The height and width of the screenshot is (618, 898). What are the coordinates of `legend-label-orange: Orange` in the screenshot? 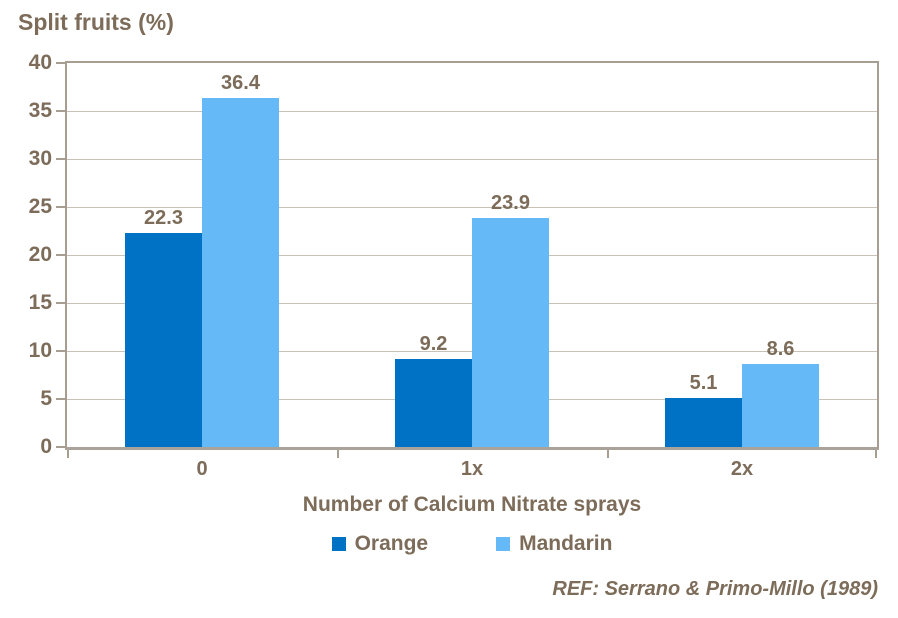 It's located at (391, 543).